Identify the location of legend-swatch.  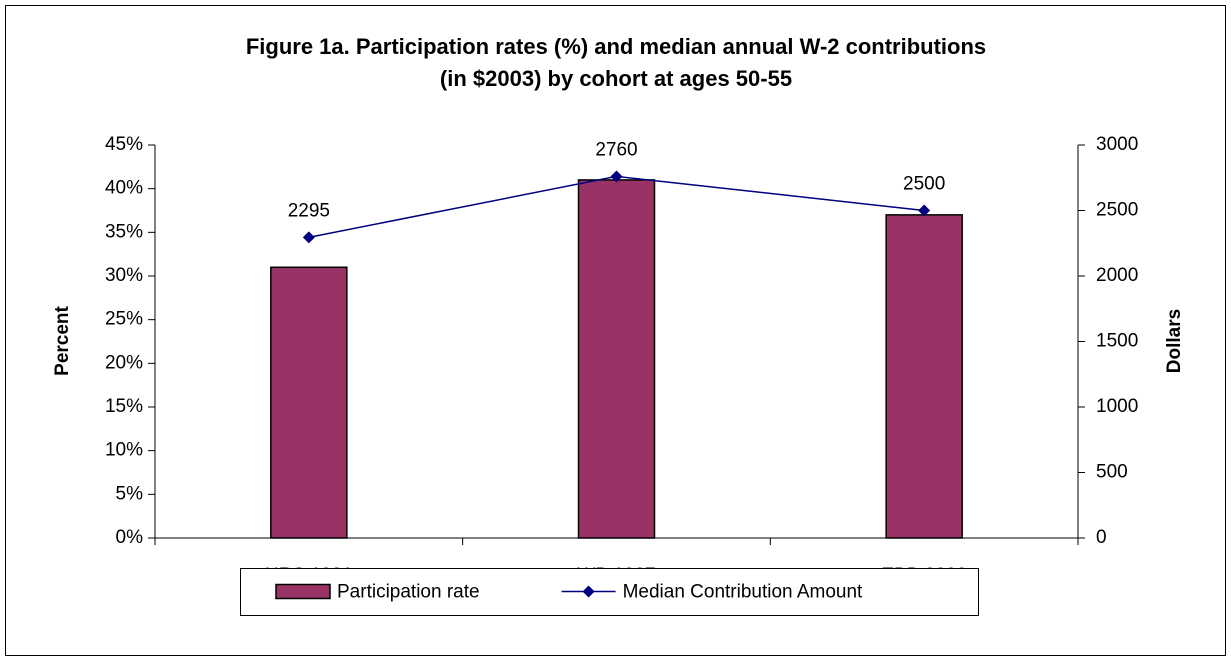
(303, 591).